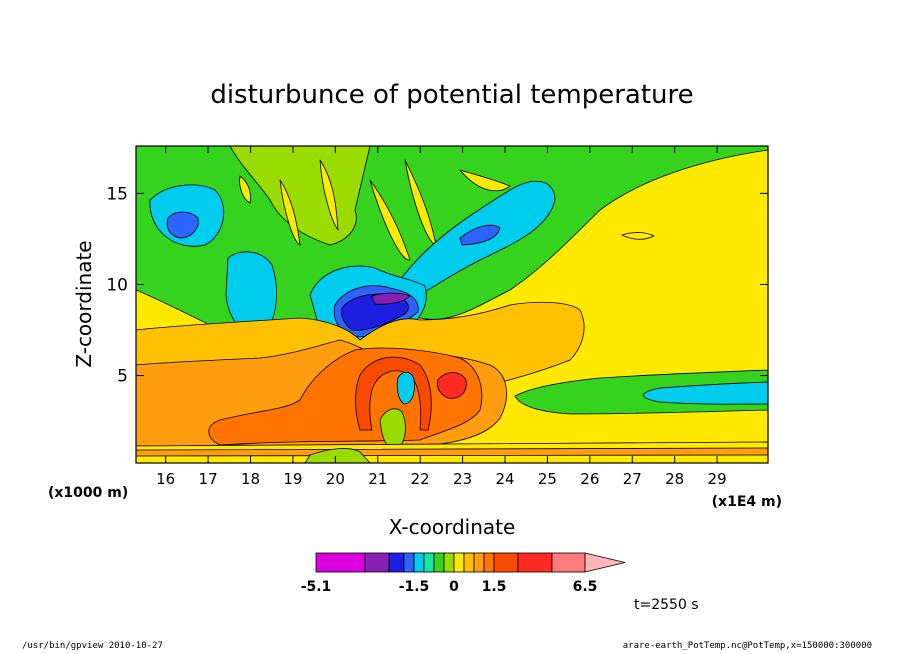 This screenshot has height=654, width=904. I want to click on x-tick-label: 25, so click(547, 479).